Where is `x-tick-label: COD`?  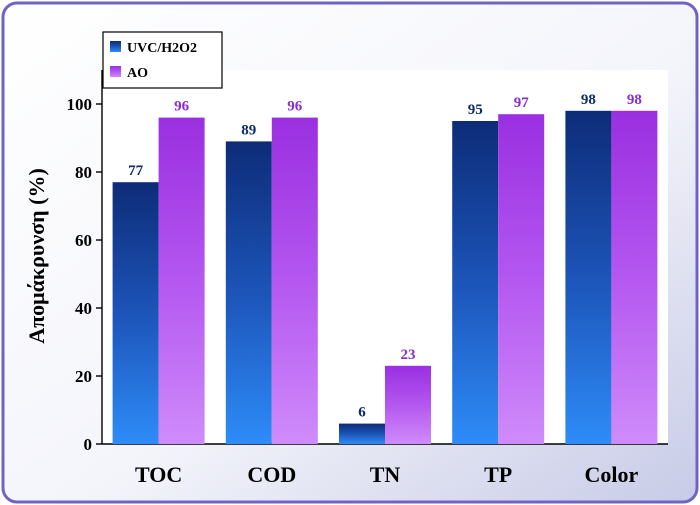
x-tick-label: COD is located at coordinates (271, 474).